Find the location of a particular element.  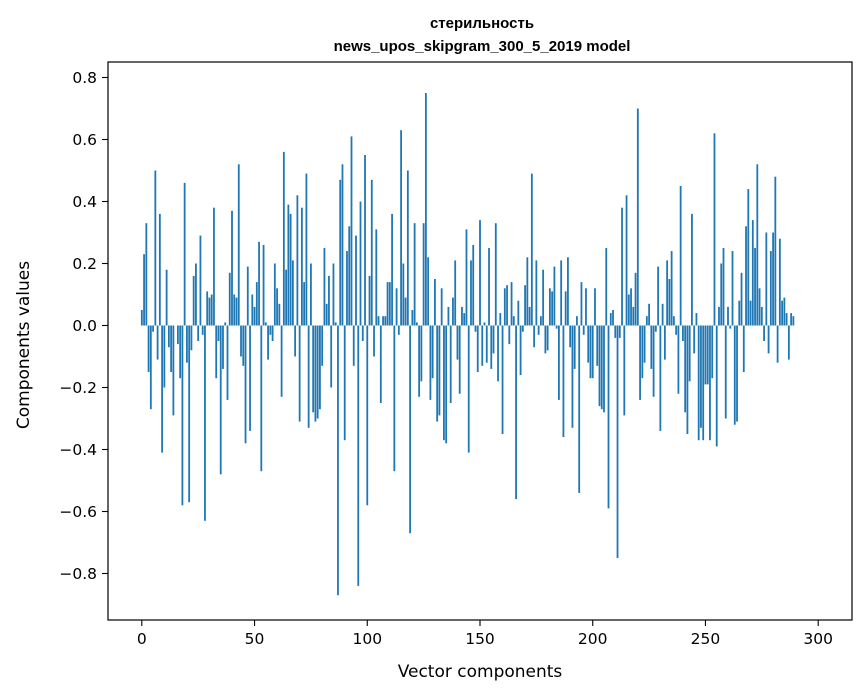

y-tick-label: 0.0 is located at coordinates (84, 326).